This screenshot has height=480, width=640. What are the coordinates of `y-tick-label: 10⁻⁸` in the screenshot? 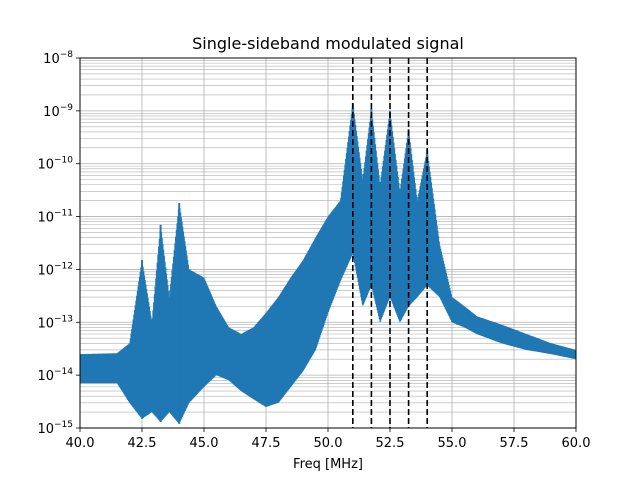 It's located at (58, 58).